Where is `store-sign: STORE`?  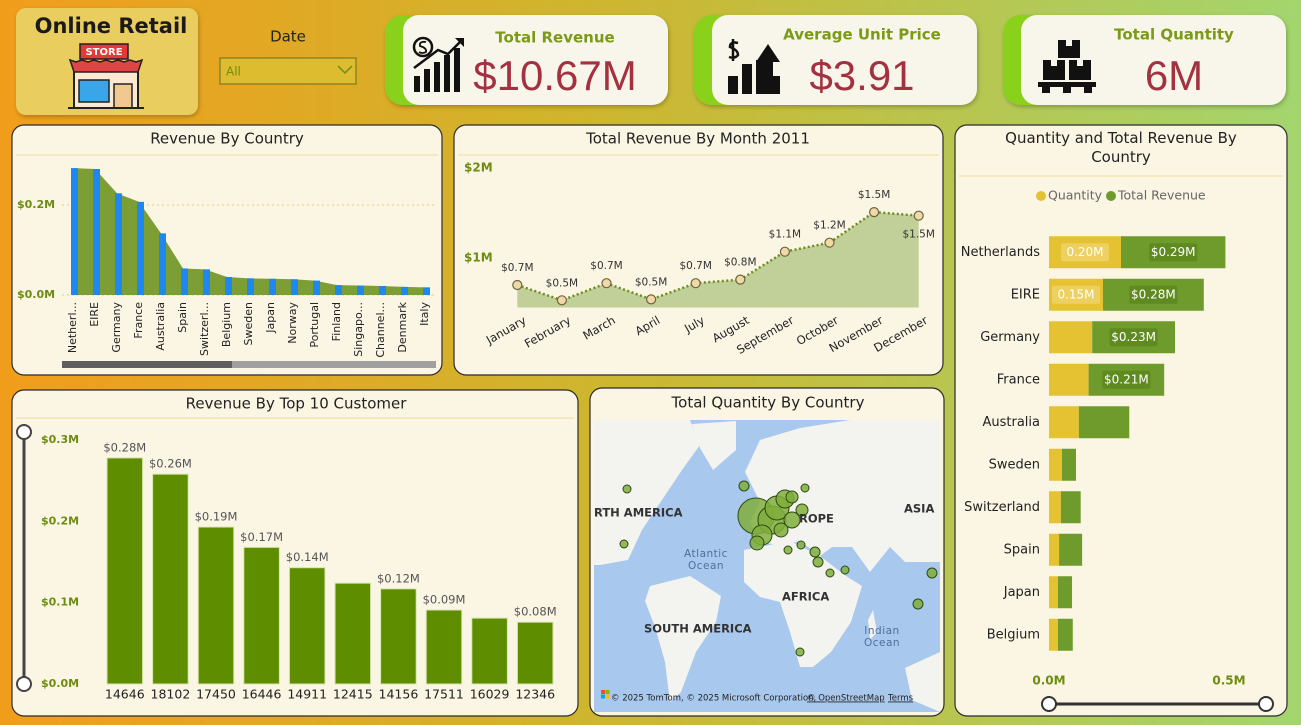
store-sign: STORE is located at coordinates (103, 52).